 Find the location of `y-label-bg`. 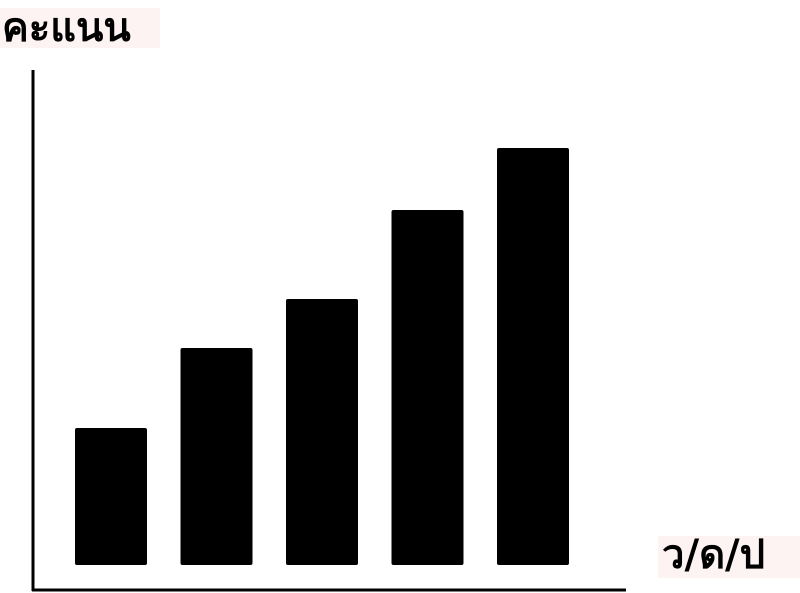

y-label-bg is located at coordinates (80, 28).